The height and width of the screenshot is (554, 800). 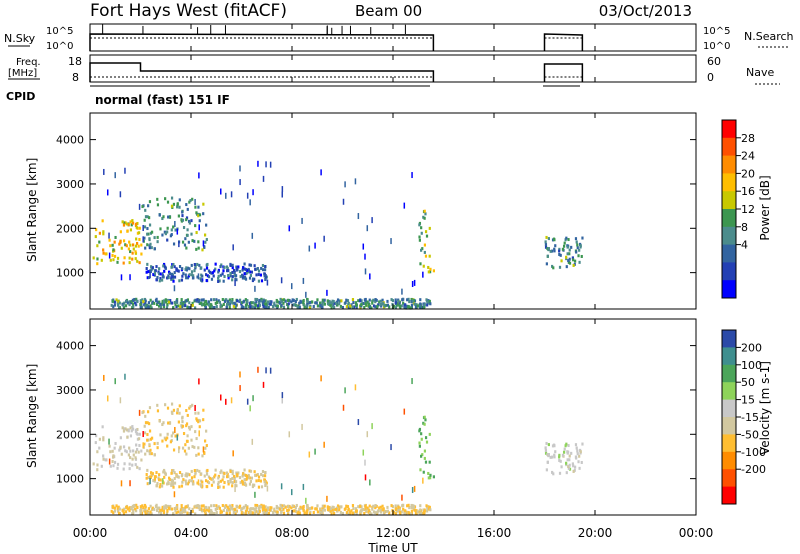 I want to click on x-tick-label: 12:00, so click(x=393, y=533).